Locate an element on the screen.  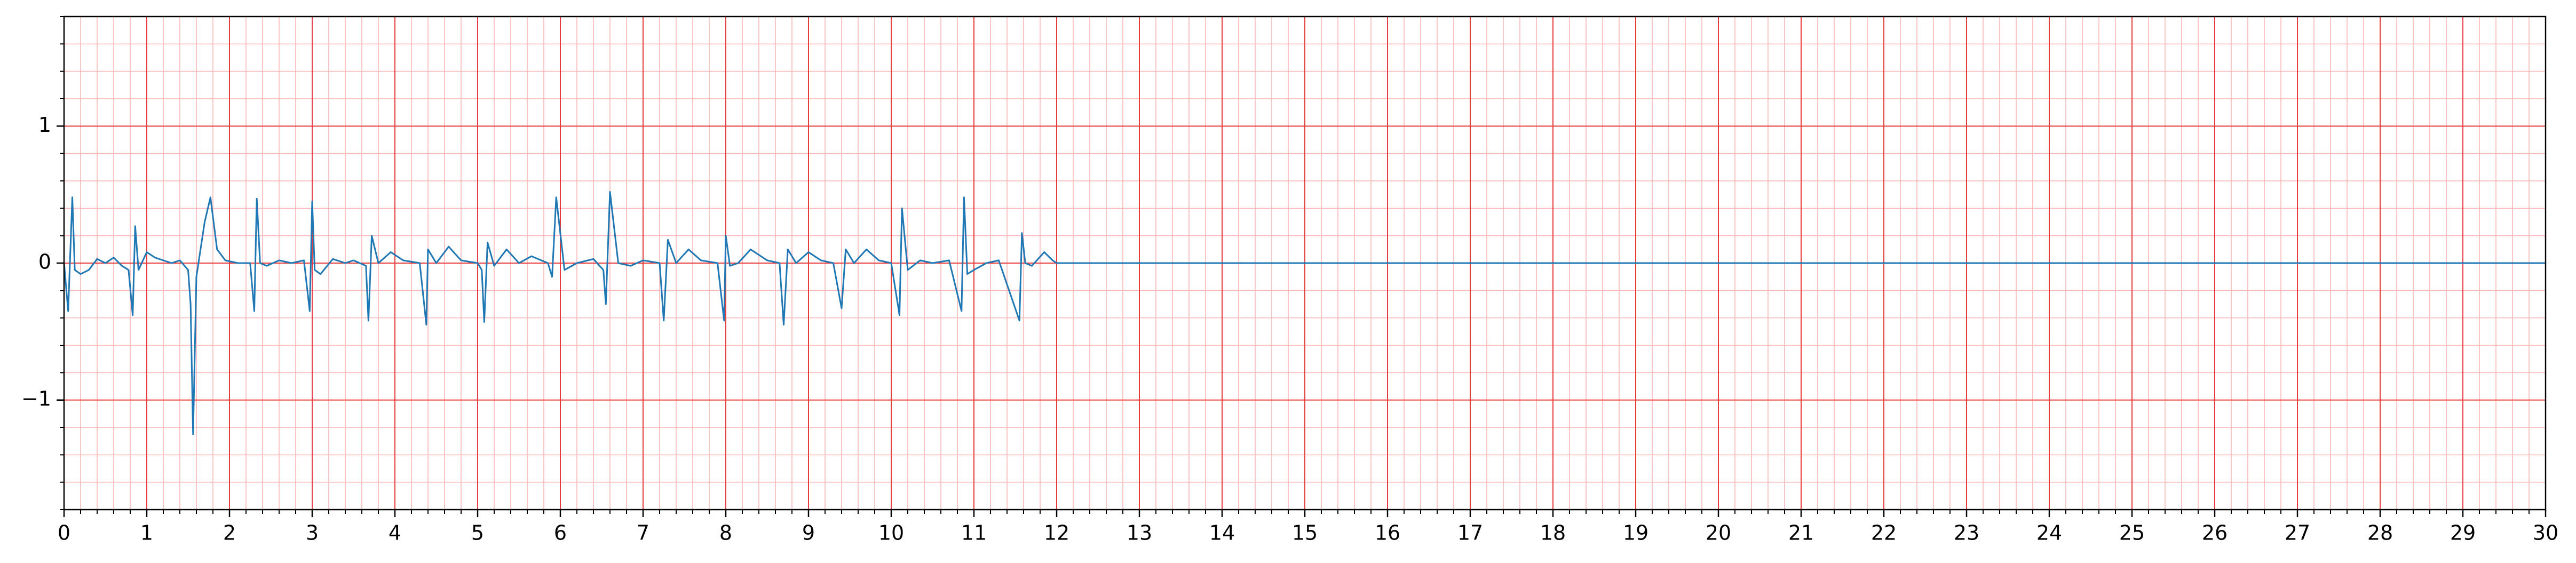
x-tick-label: 0 is located at coordinates (64, 533).